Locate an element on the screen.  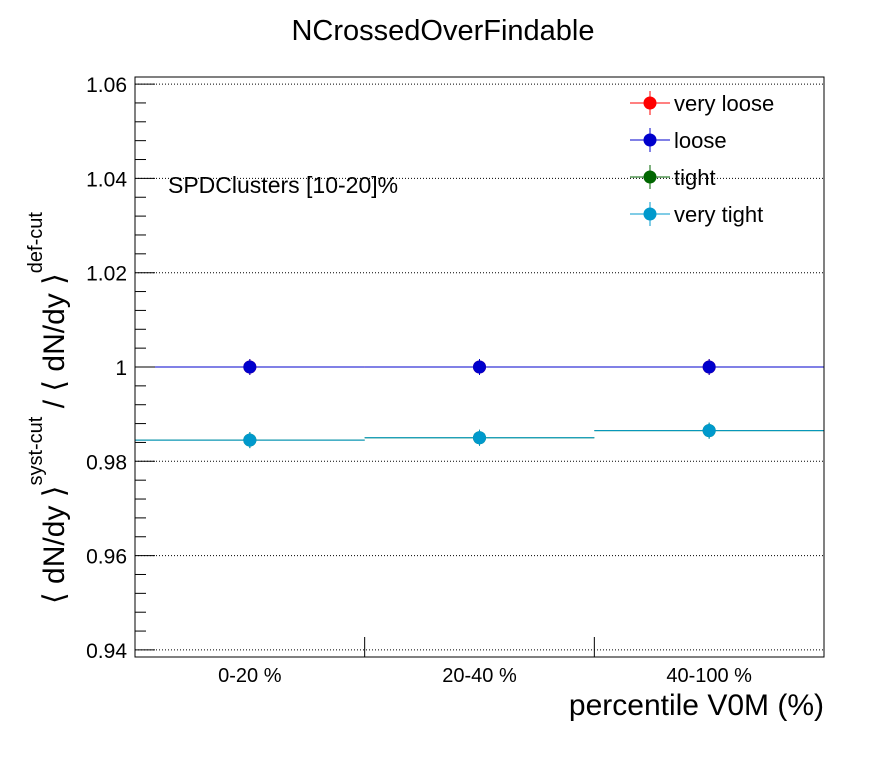
legend: very loose loose tight very tight is located at coordinates (702, 159).